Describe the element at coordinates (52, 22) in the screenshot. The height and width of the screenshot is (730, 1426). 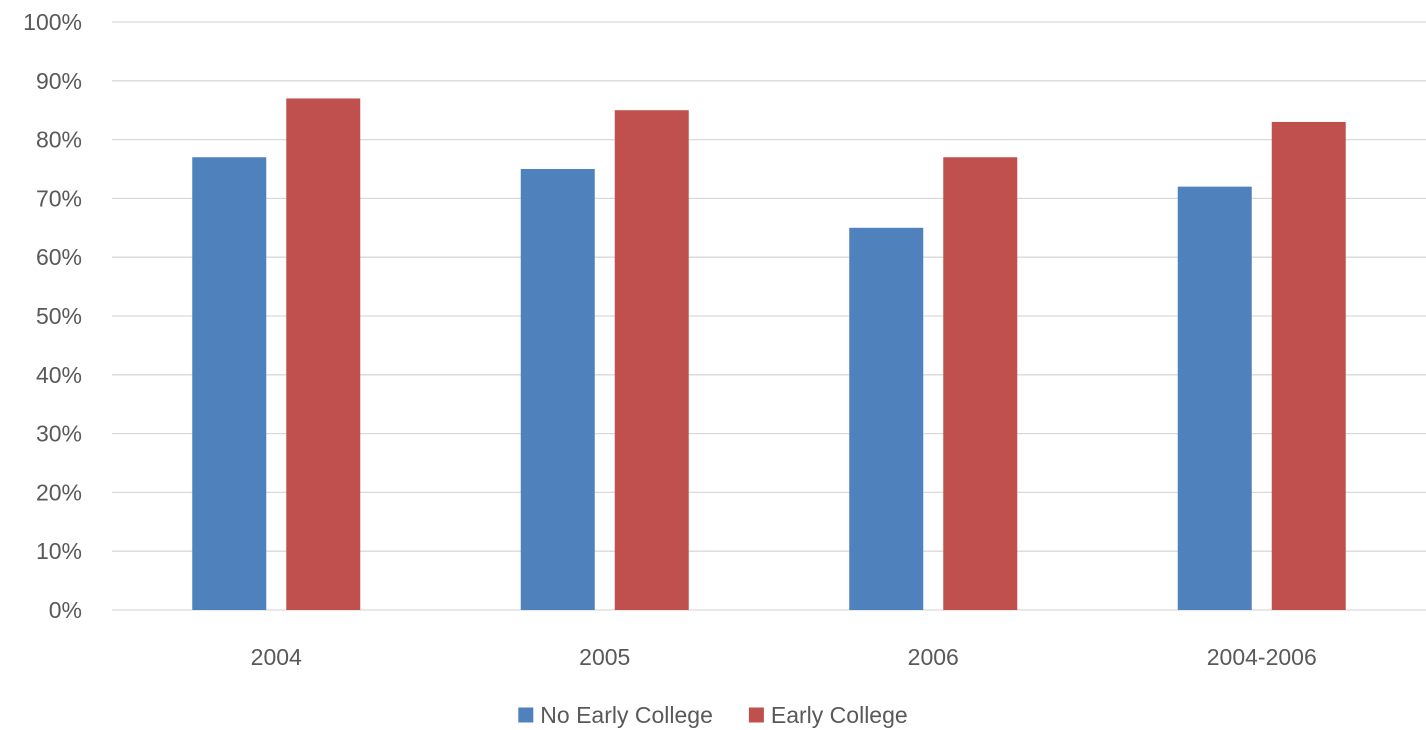
I see `y-tick-label-100: 100%` at that location.